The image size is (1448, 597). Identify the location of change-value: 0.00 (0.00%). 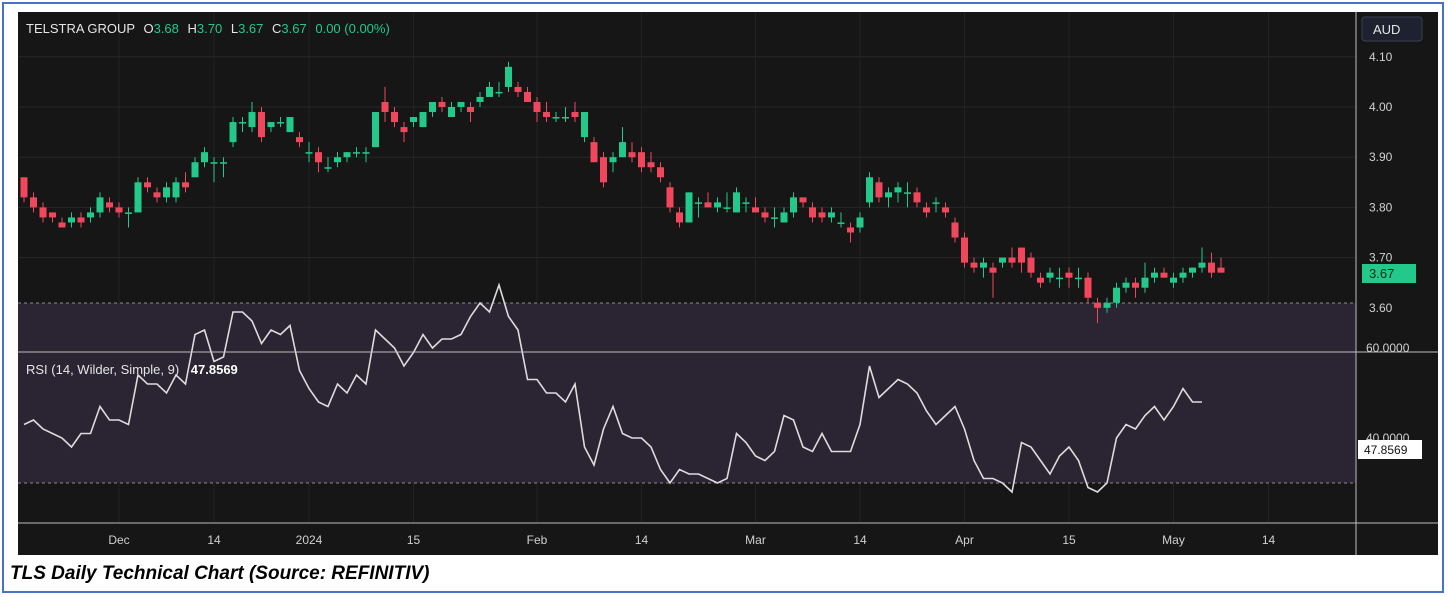
(352, 28).